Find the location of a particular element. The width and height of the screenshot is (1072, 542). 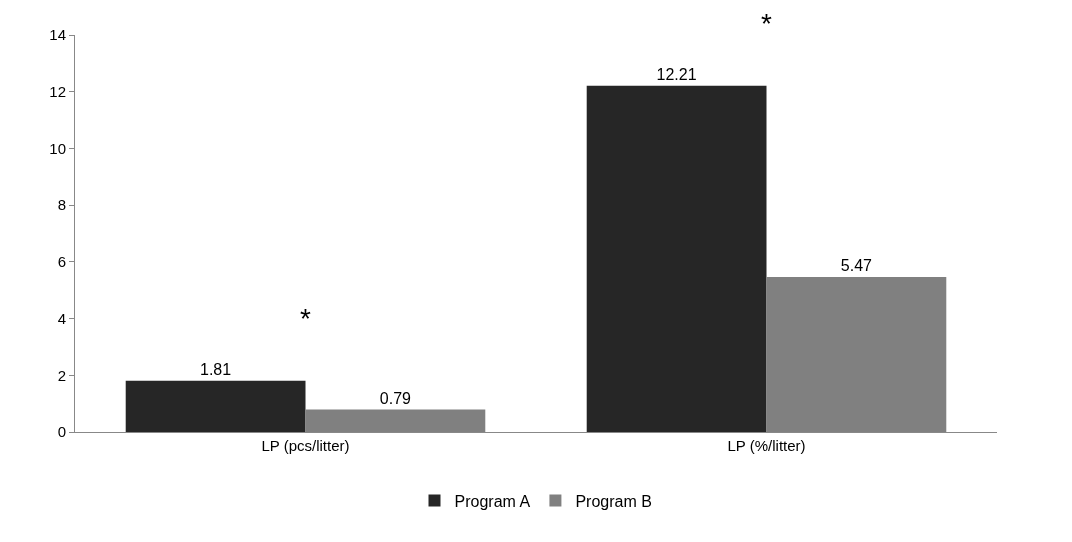

y-tick-label: 6 is located at coordinates (61, 262).